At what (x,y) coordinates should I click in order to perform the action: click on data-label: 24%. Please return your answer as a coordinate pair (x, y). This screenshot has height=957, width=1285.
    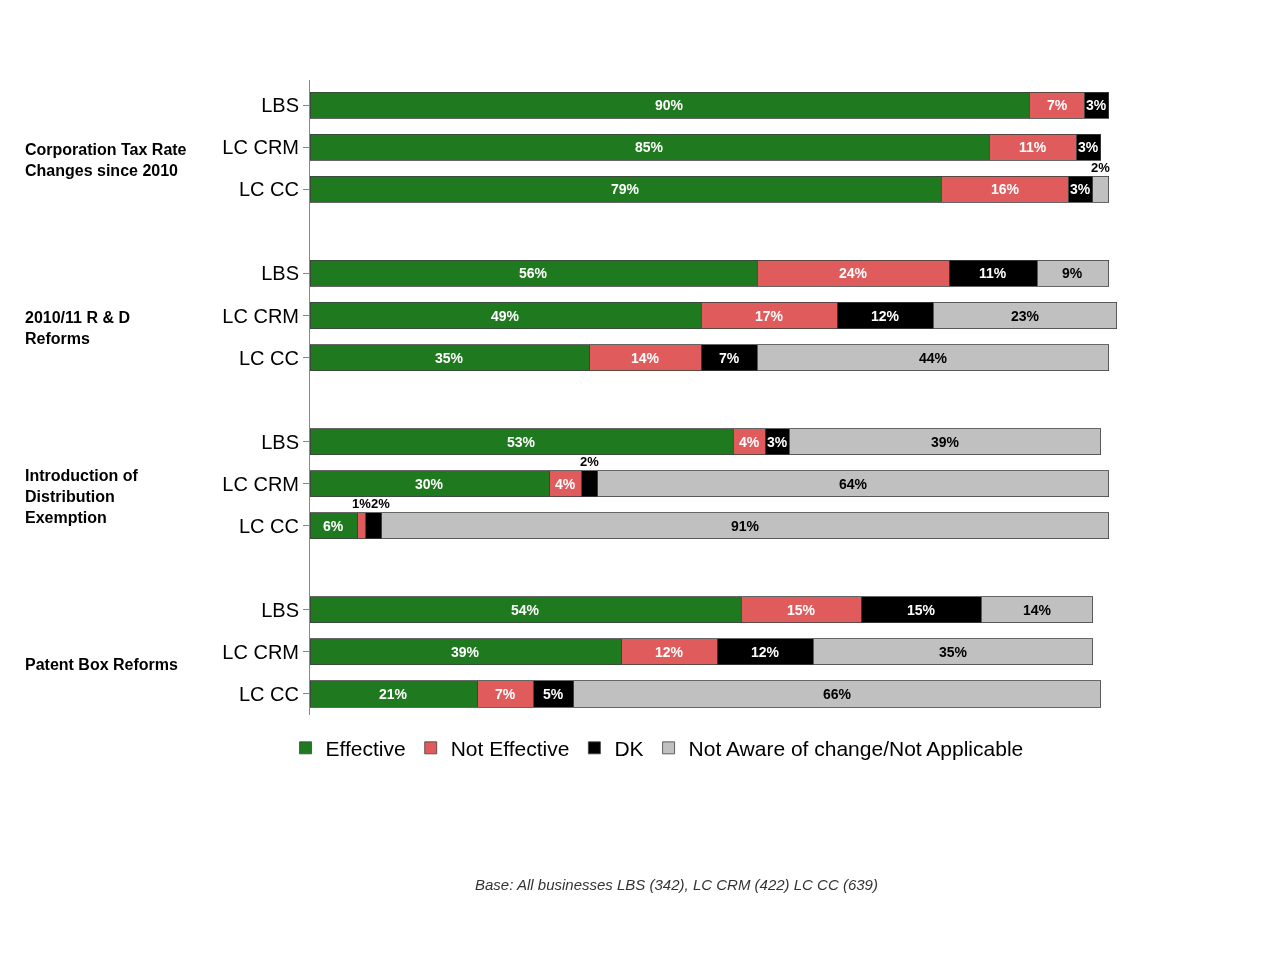
    Looking at the image, I should click on (853, 273).